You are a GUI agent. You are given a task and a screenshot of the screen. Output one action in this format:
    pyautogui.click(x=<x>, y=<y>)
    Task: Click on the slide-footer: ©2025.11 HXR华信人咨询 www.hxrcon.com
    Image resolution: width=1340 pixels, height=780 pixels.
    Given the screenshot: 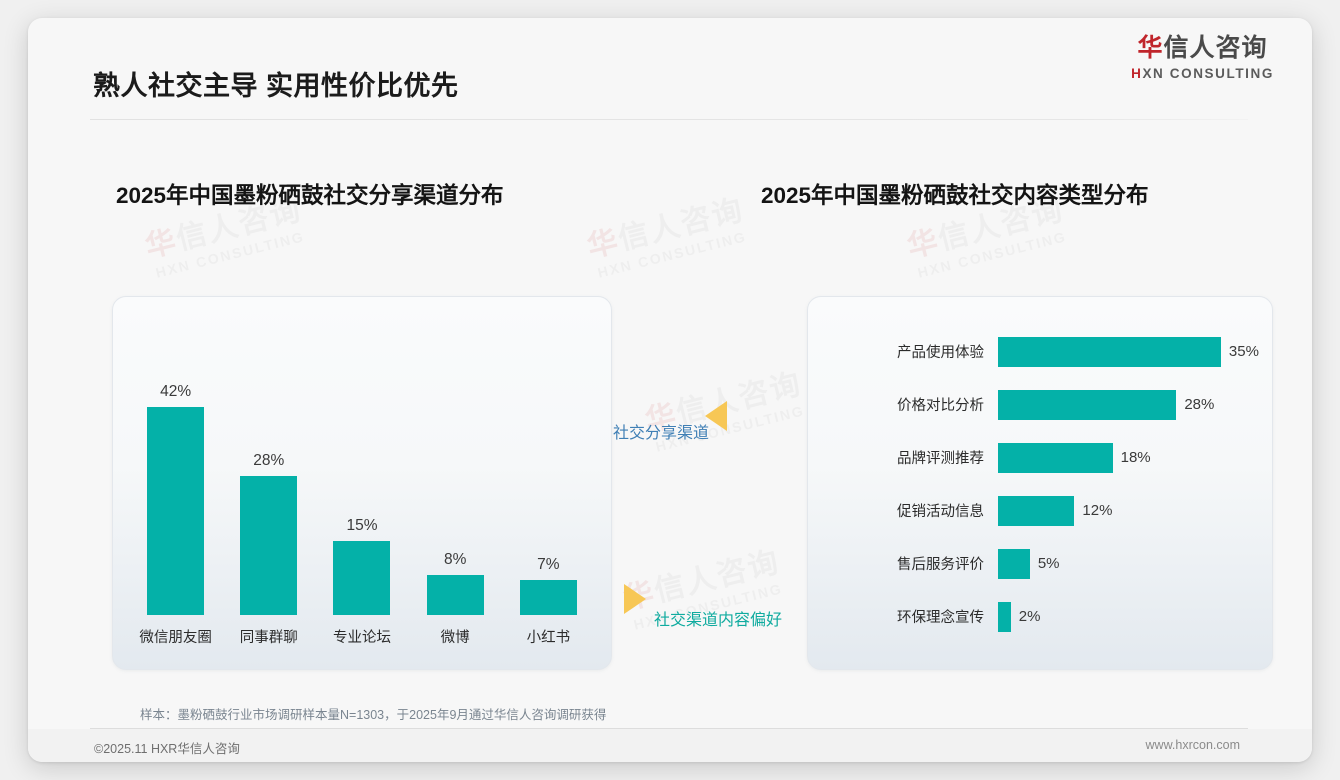 What is the action you would take?
    pyautogui.click(x=670, y=745)
    